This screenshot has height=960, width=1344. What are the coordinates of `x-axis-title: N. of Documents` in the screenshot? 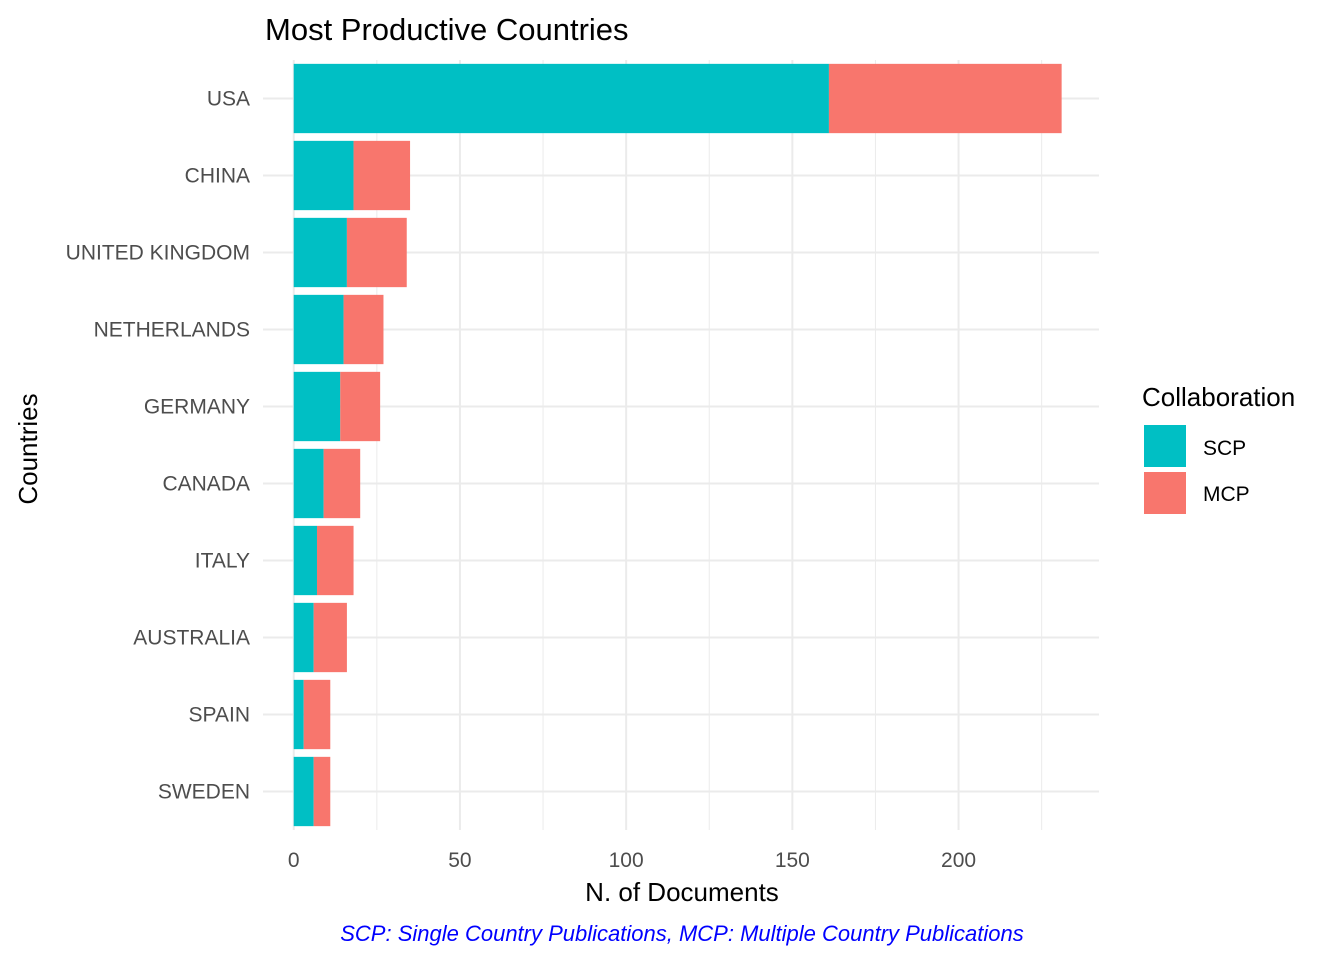 It's located at (682, 892).